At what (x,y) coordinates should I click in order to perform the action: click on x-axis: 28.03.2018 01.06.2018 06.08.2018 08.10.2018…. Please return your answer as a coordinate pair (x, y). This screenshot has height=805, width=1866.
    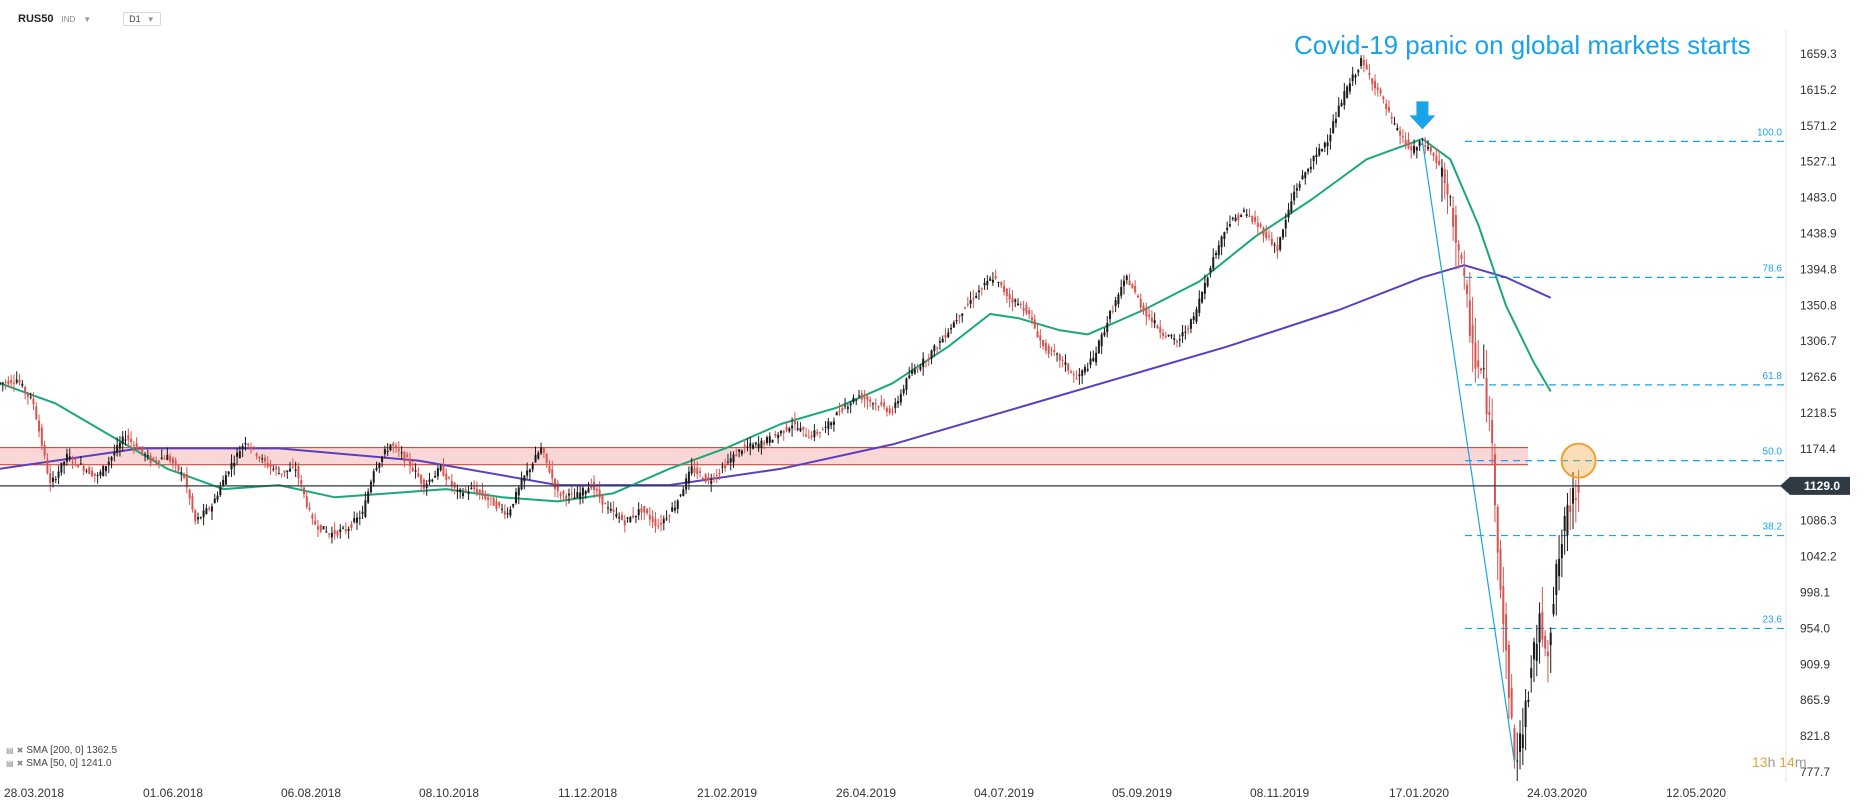
    Looking at the image, I should click on (865, 793).